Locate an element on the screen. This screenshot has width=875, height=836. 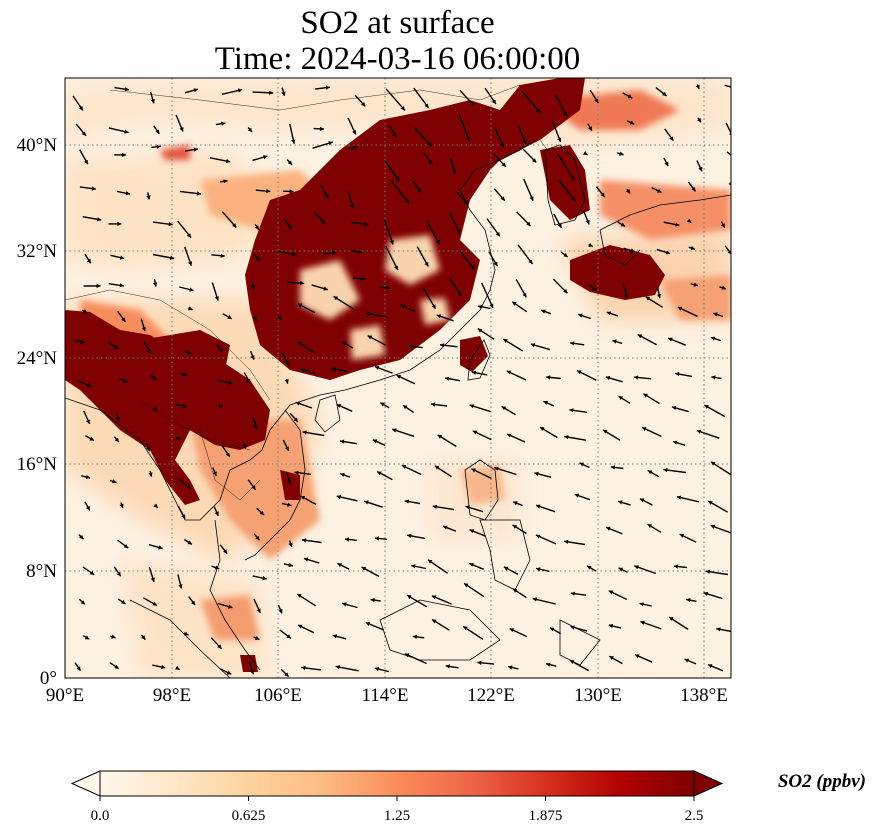
map-title-line1: SO2 at surface is located at coordinates (397, 23).